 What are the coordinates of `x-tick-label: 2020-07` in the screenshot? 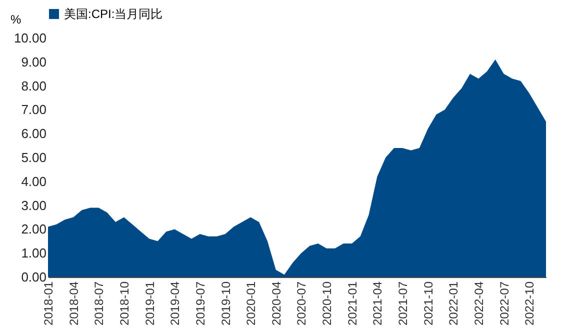 It's located at (301, 303).